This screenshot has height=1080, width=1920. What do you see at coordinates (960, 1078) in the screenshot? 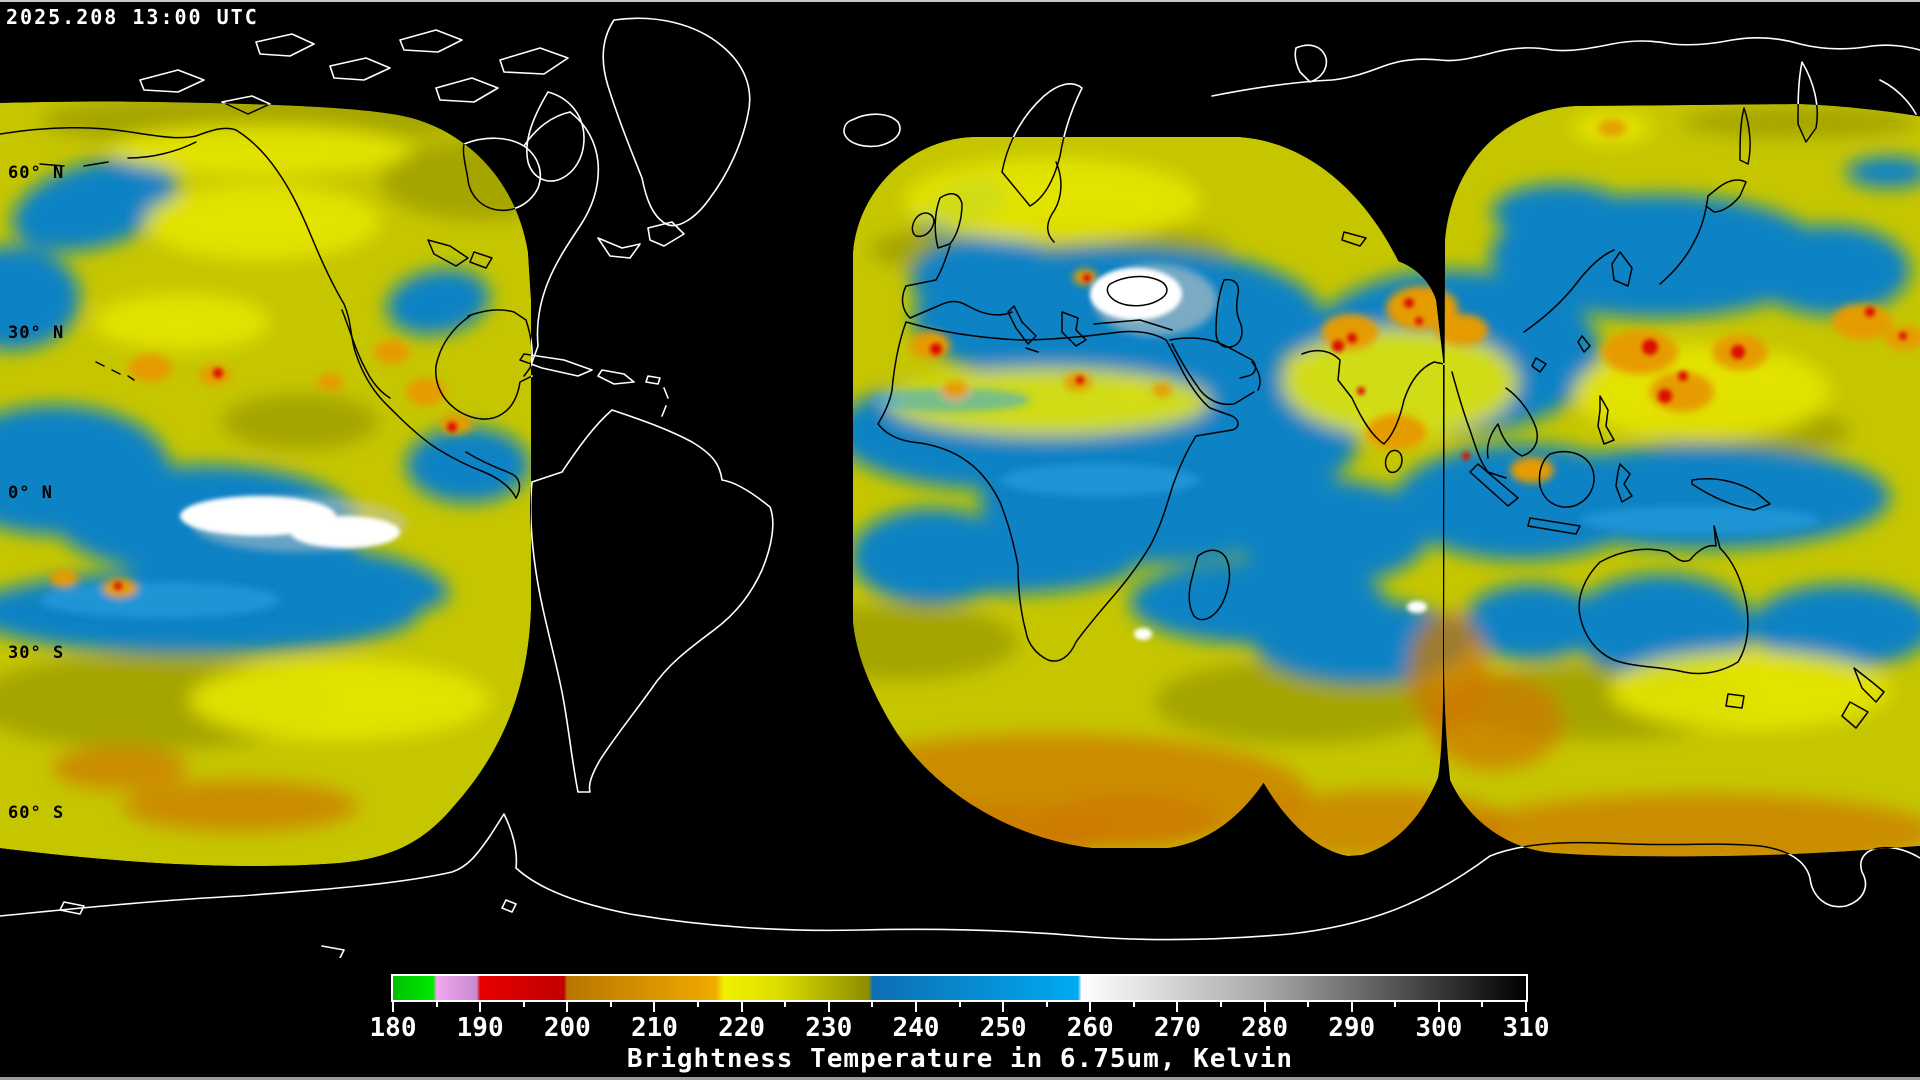
I see `bottom-border-line` at bounding box center [960, 1078].